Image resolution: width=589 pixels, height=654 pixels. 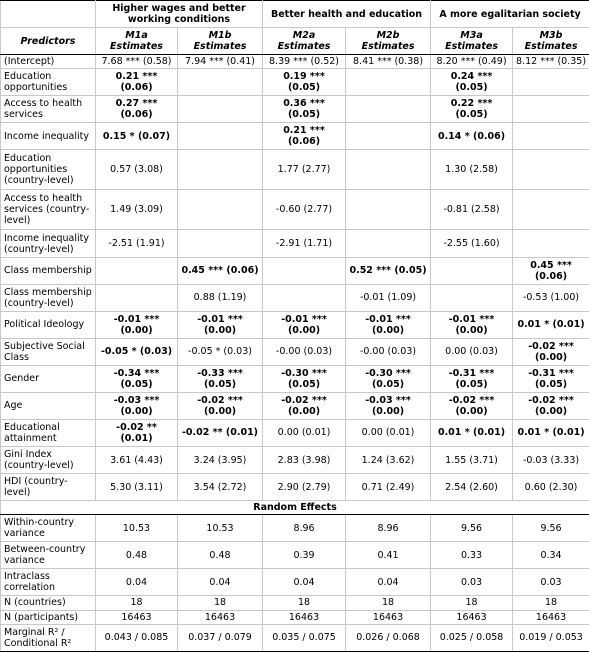 What do you see at coordinates (136, 555) in the screenshot?
I see `cell-value: 0.48` at bounding box center [136, 555].